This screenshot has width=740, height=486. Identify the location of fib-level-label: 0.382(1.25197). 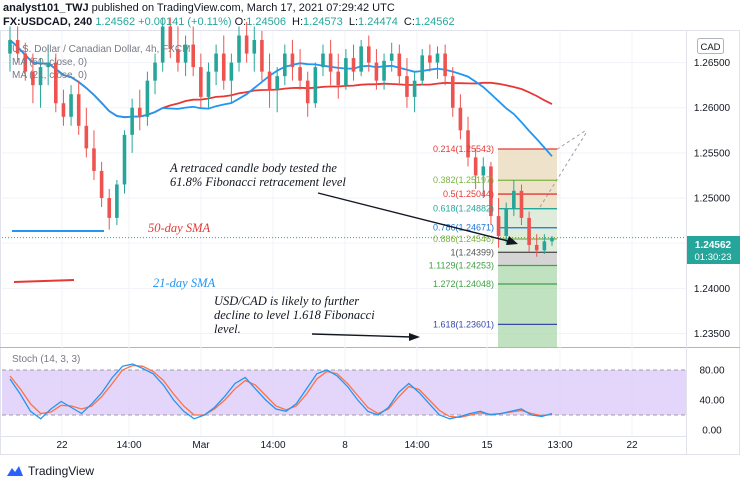
(463, 180).